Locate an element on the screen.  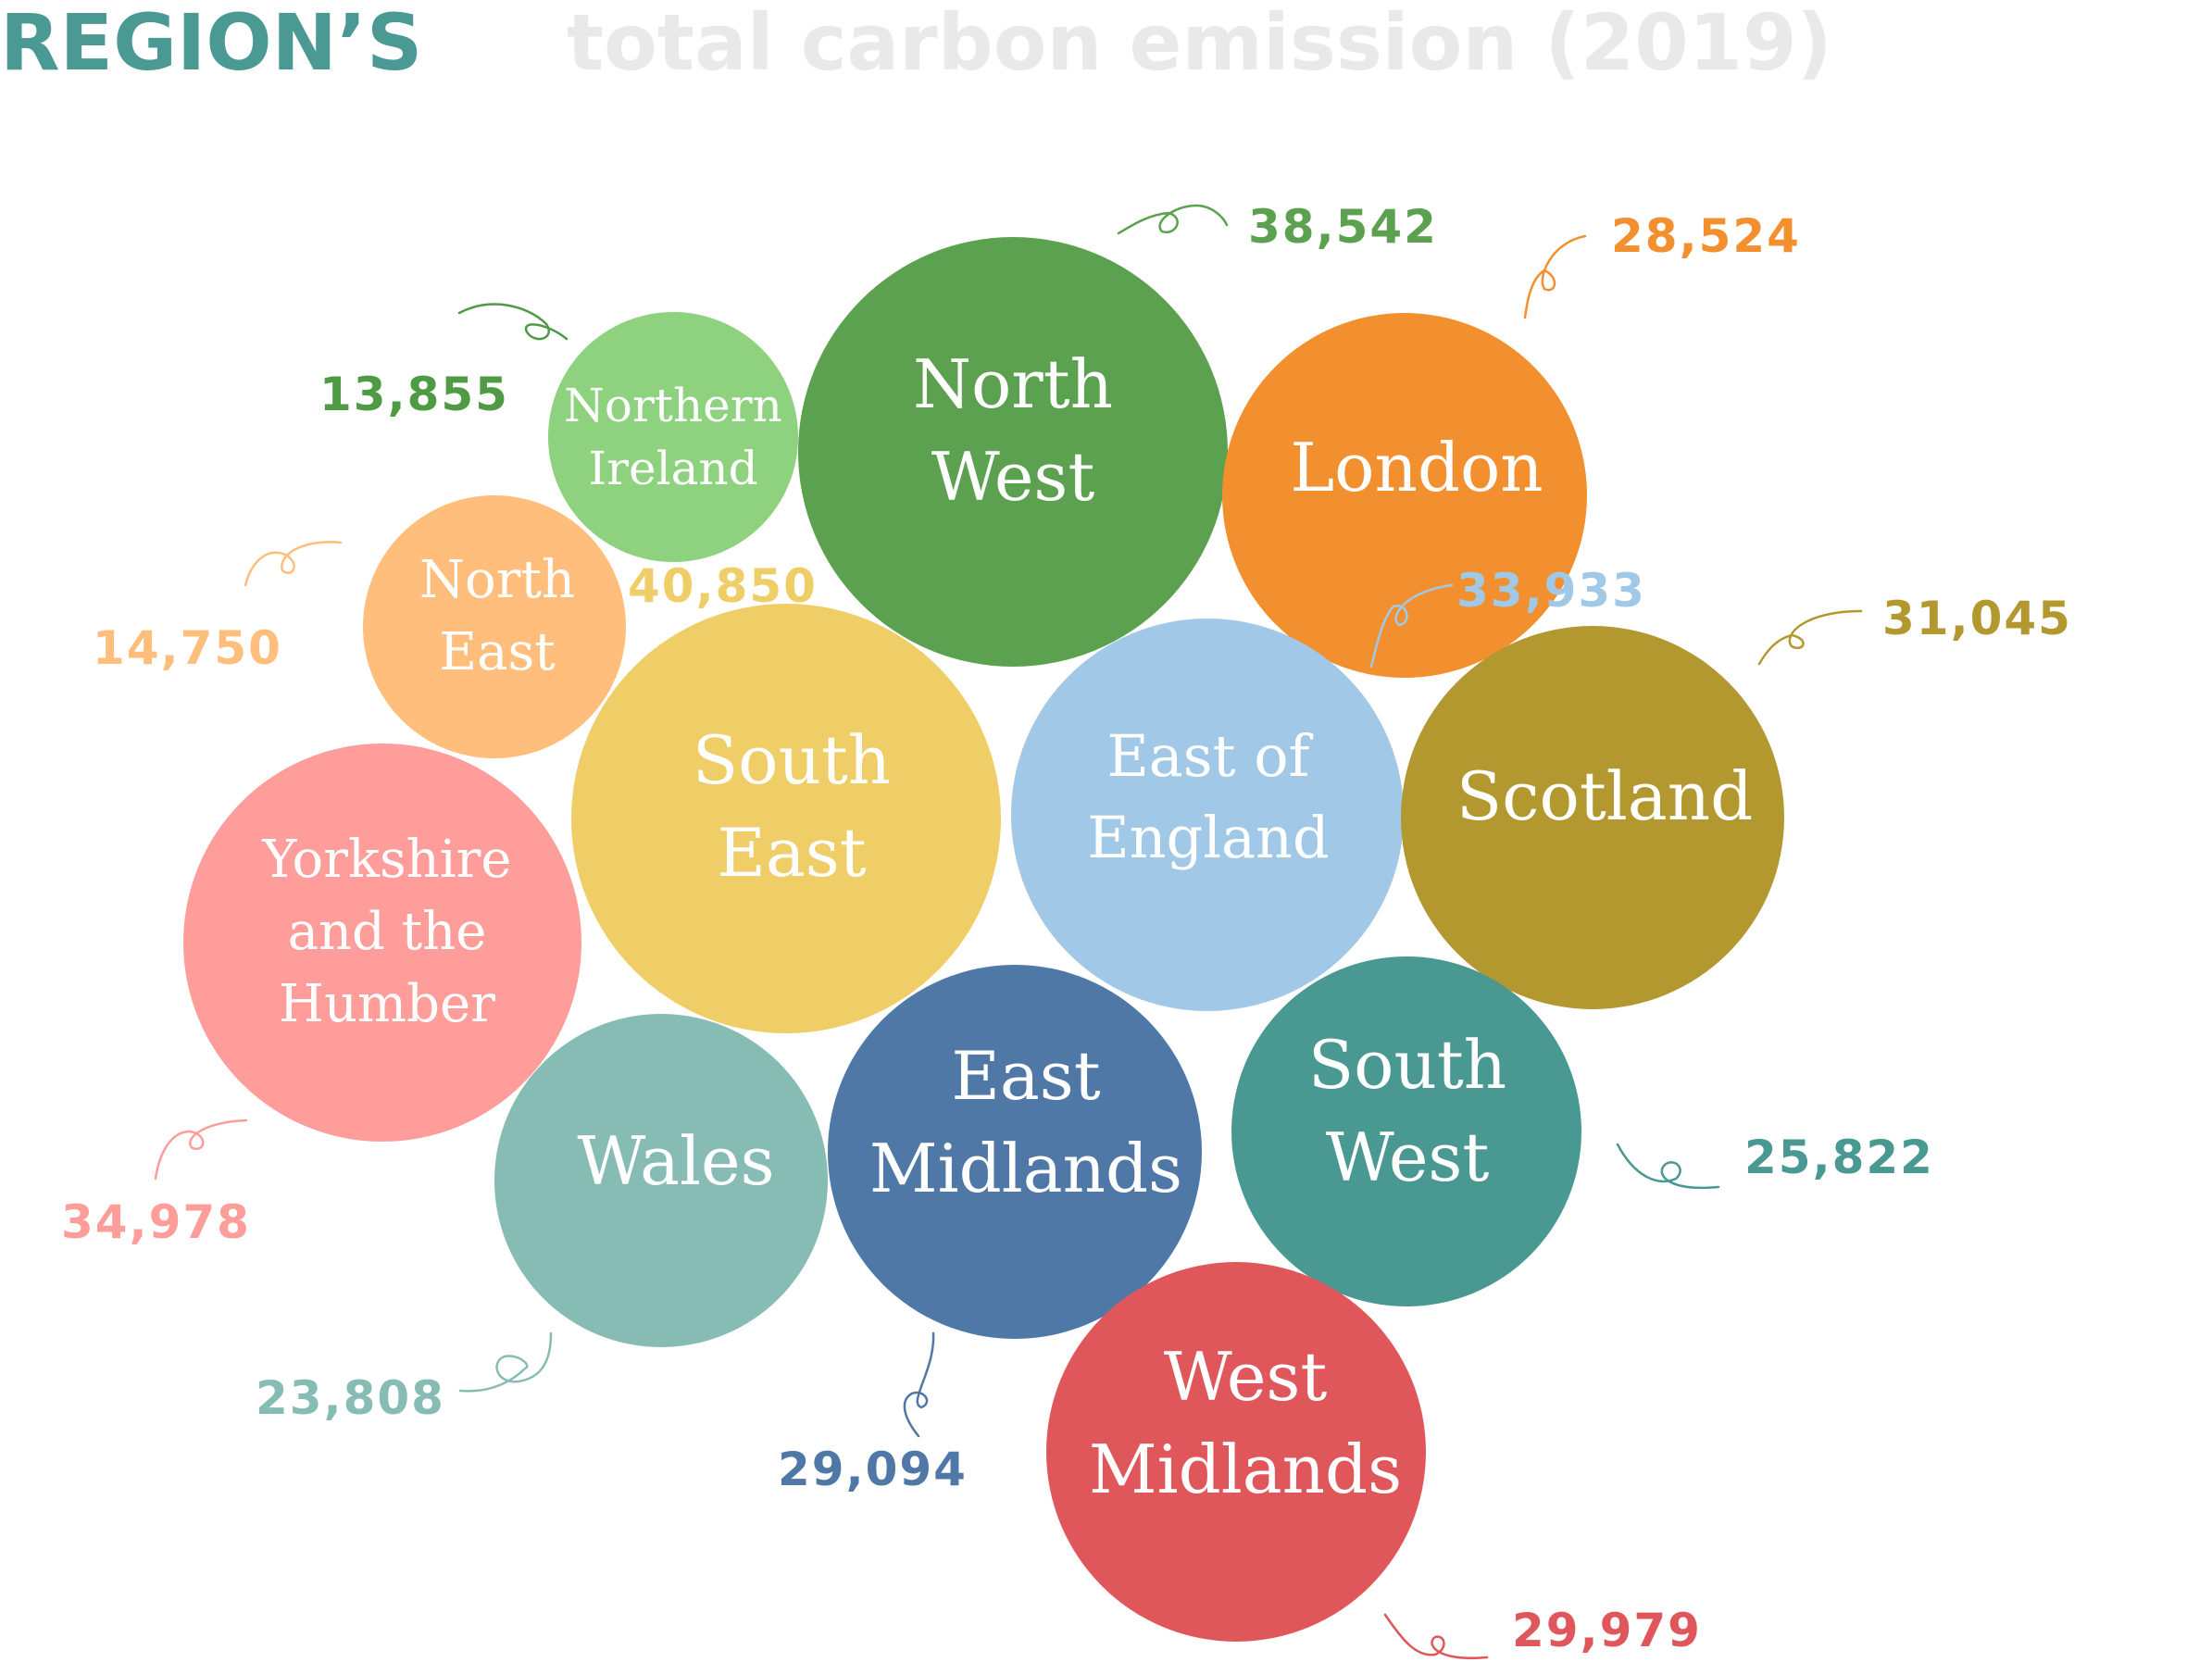
value-label-south-west: 25,822 is located at coordinates (1839, 1157).